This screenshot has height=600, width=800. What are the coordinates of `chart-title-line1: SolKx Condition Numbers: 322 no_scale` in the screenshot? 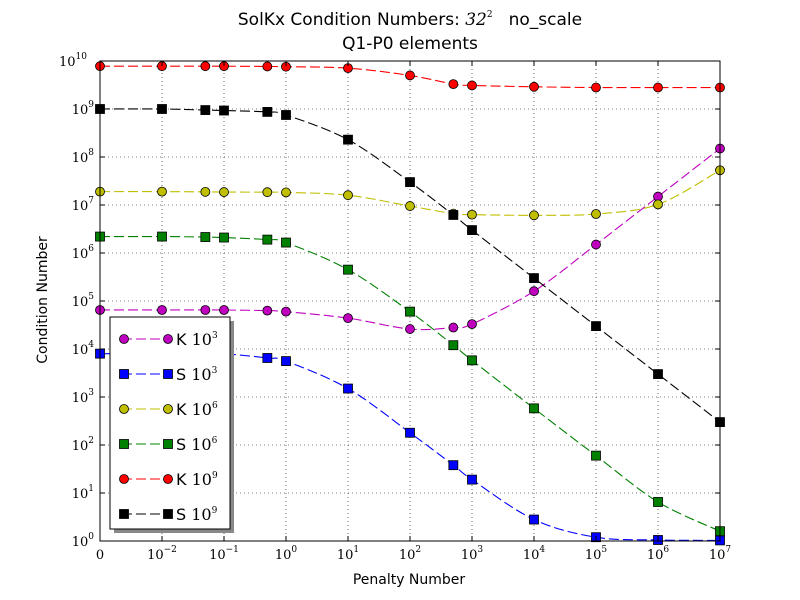 It's located at (410, 20).